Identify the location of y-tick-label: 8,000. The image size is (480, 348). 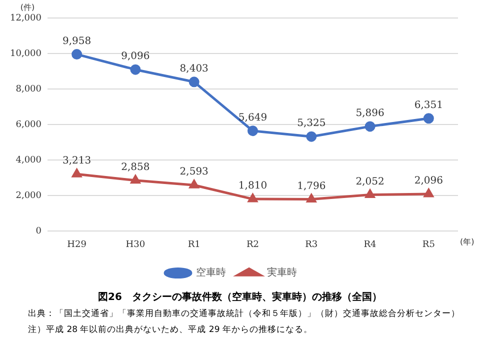
(29, 89).